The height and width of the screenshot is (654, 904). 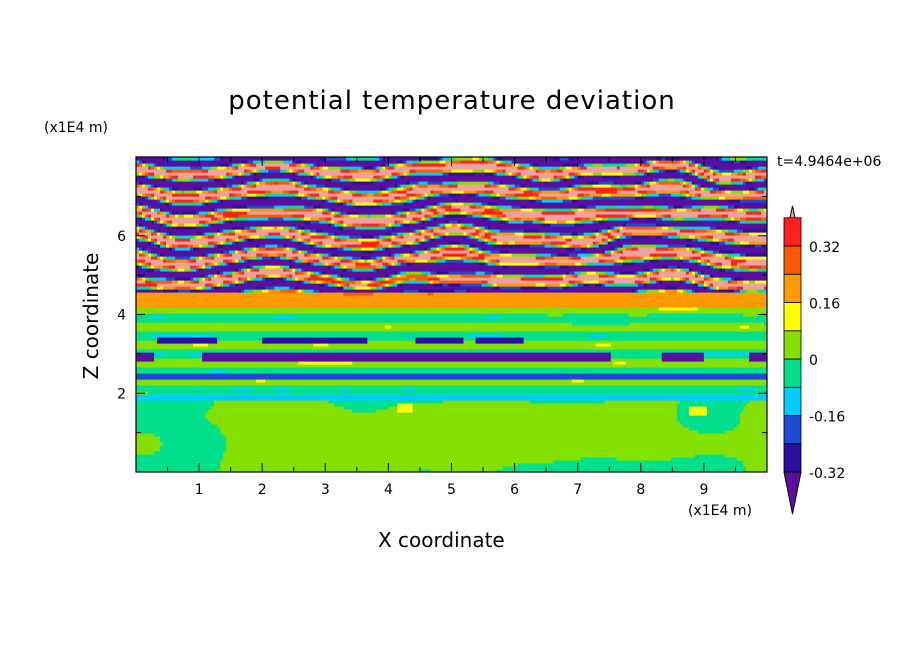 I want to click on colorbar-tick-label: 0.32, so click(x=824, y=248).